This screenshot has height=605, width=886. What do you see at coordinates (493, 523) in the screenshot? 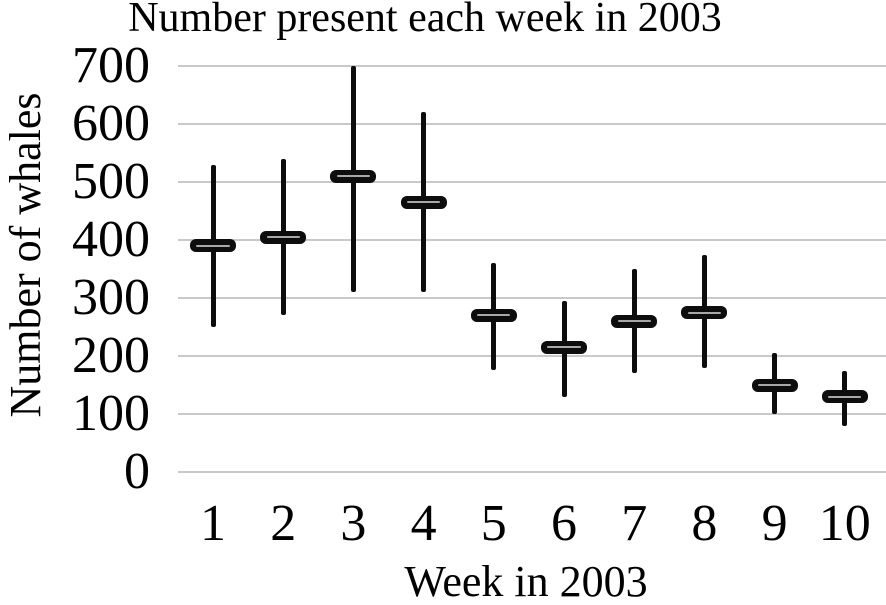
I see `x-tick-label: 5` at bounding box center [493, 523].